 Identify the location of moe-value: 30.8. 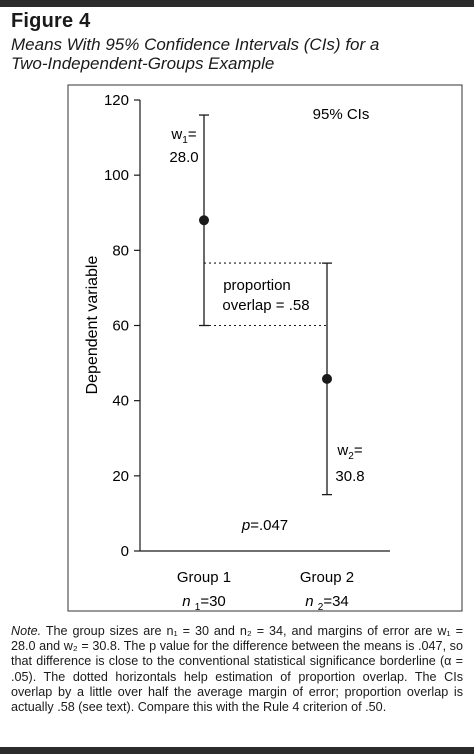
(349, 476).